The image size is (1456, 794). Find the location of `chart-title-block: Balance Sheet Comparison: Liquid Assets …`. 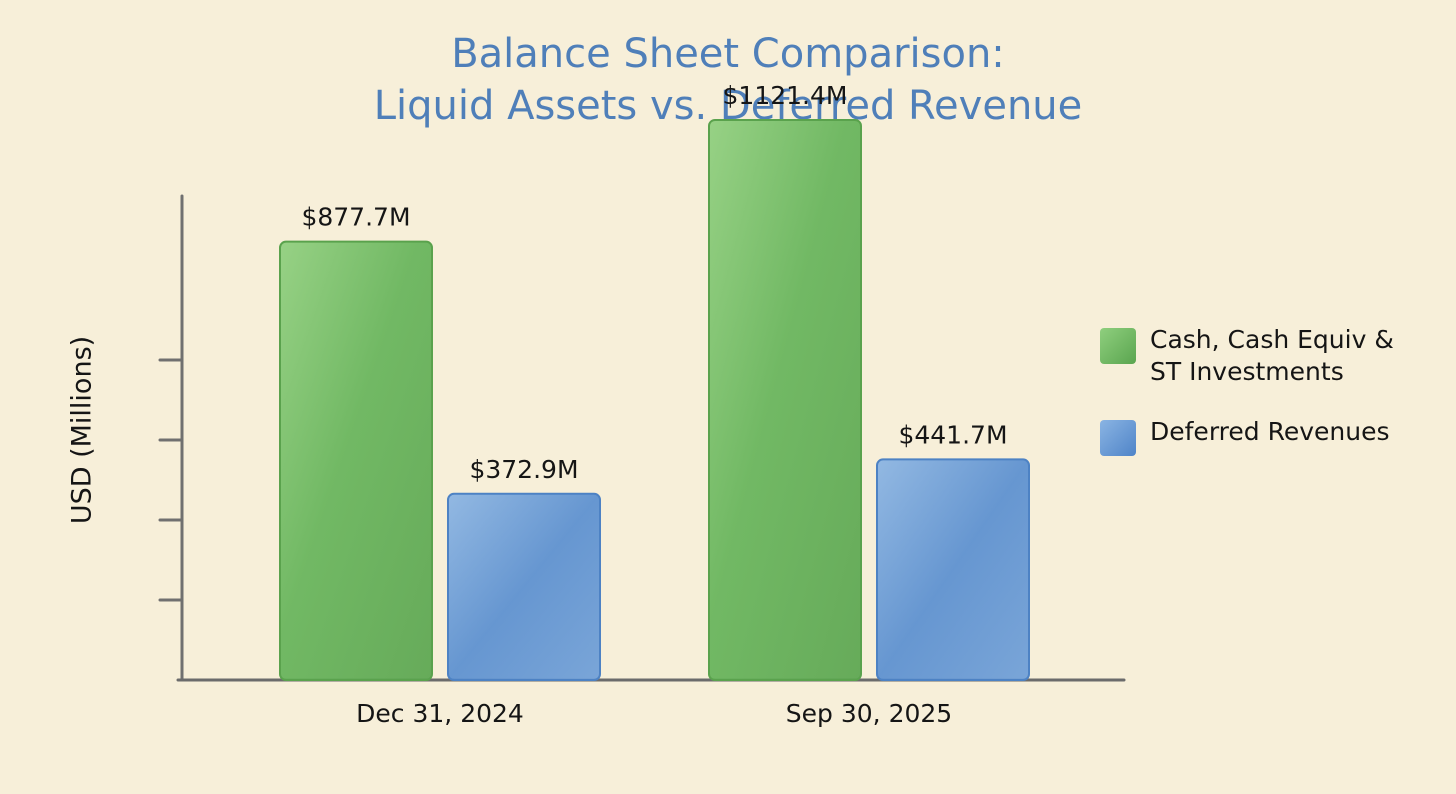

chart-title-block: Balance Sheet Comparison: Liquid Assets … is located at coordinates (728, 80).